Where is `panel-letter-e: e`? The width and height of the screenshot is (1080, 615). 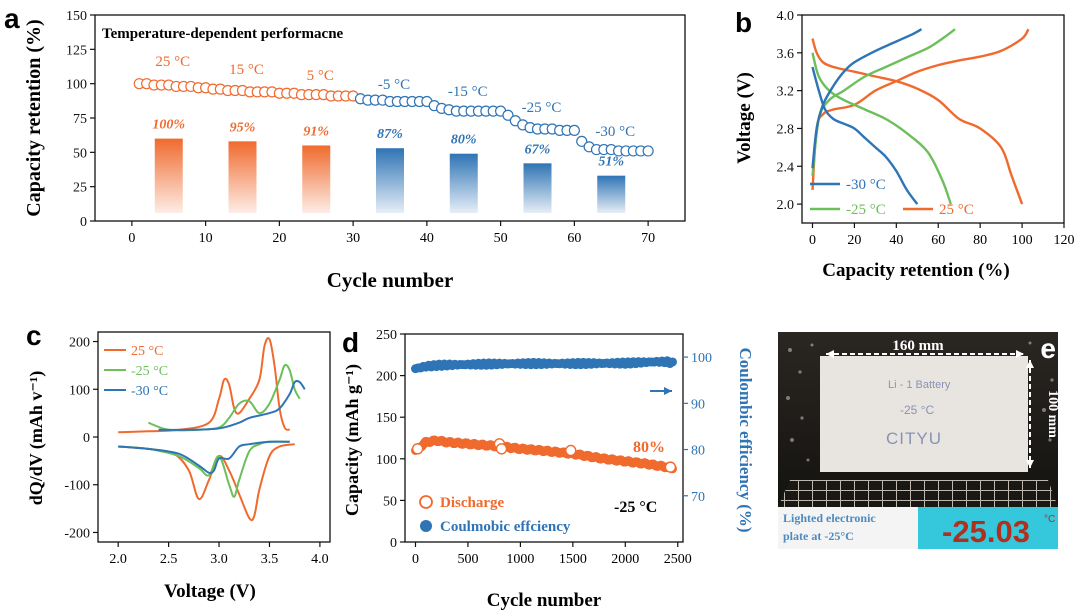
panel-letter-e: e is located at coordinates (1048, 348).